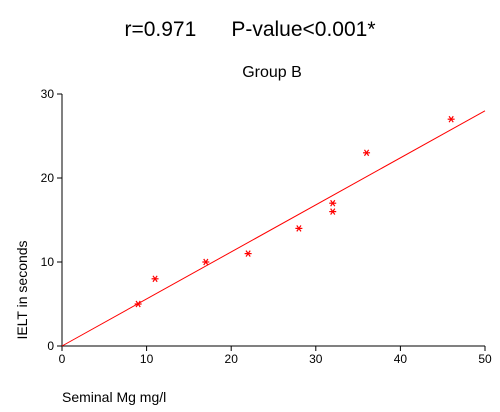 The height and width of the screenshot is (412, 500). I want to click on y-axis-label: IELT in seconds, so click(22, 289).